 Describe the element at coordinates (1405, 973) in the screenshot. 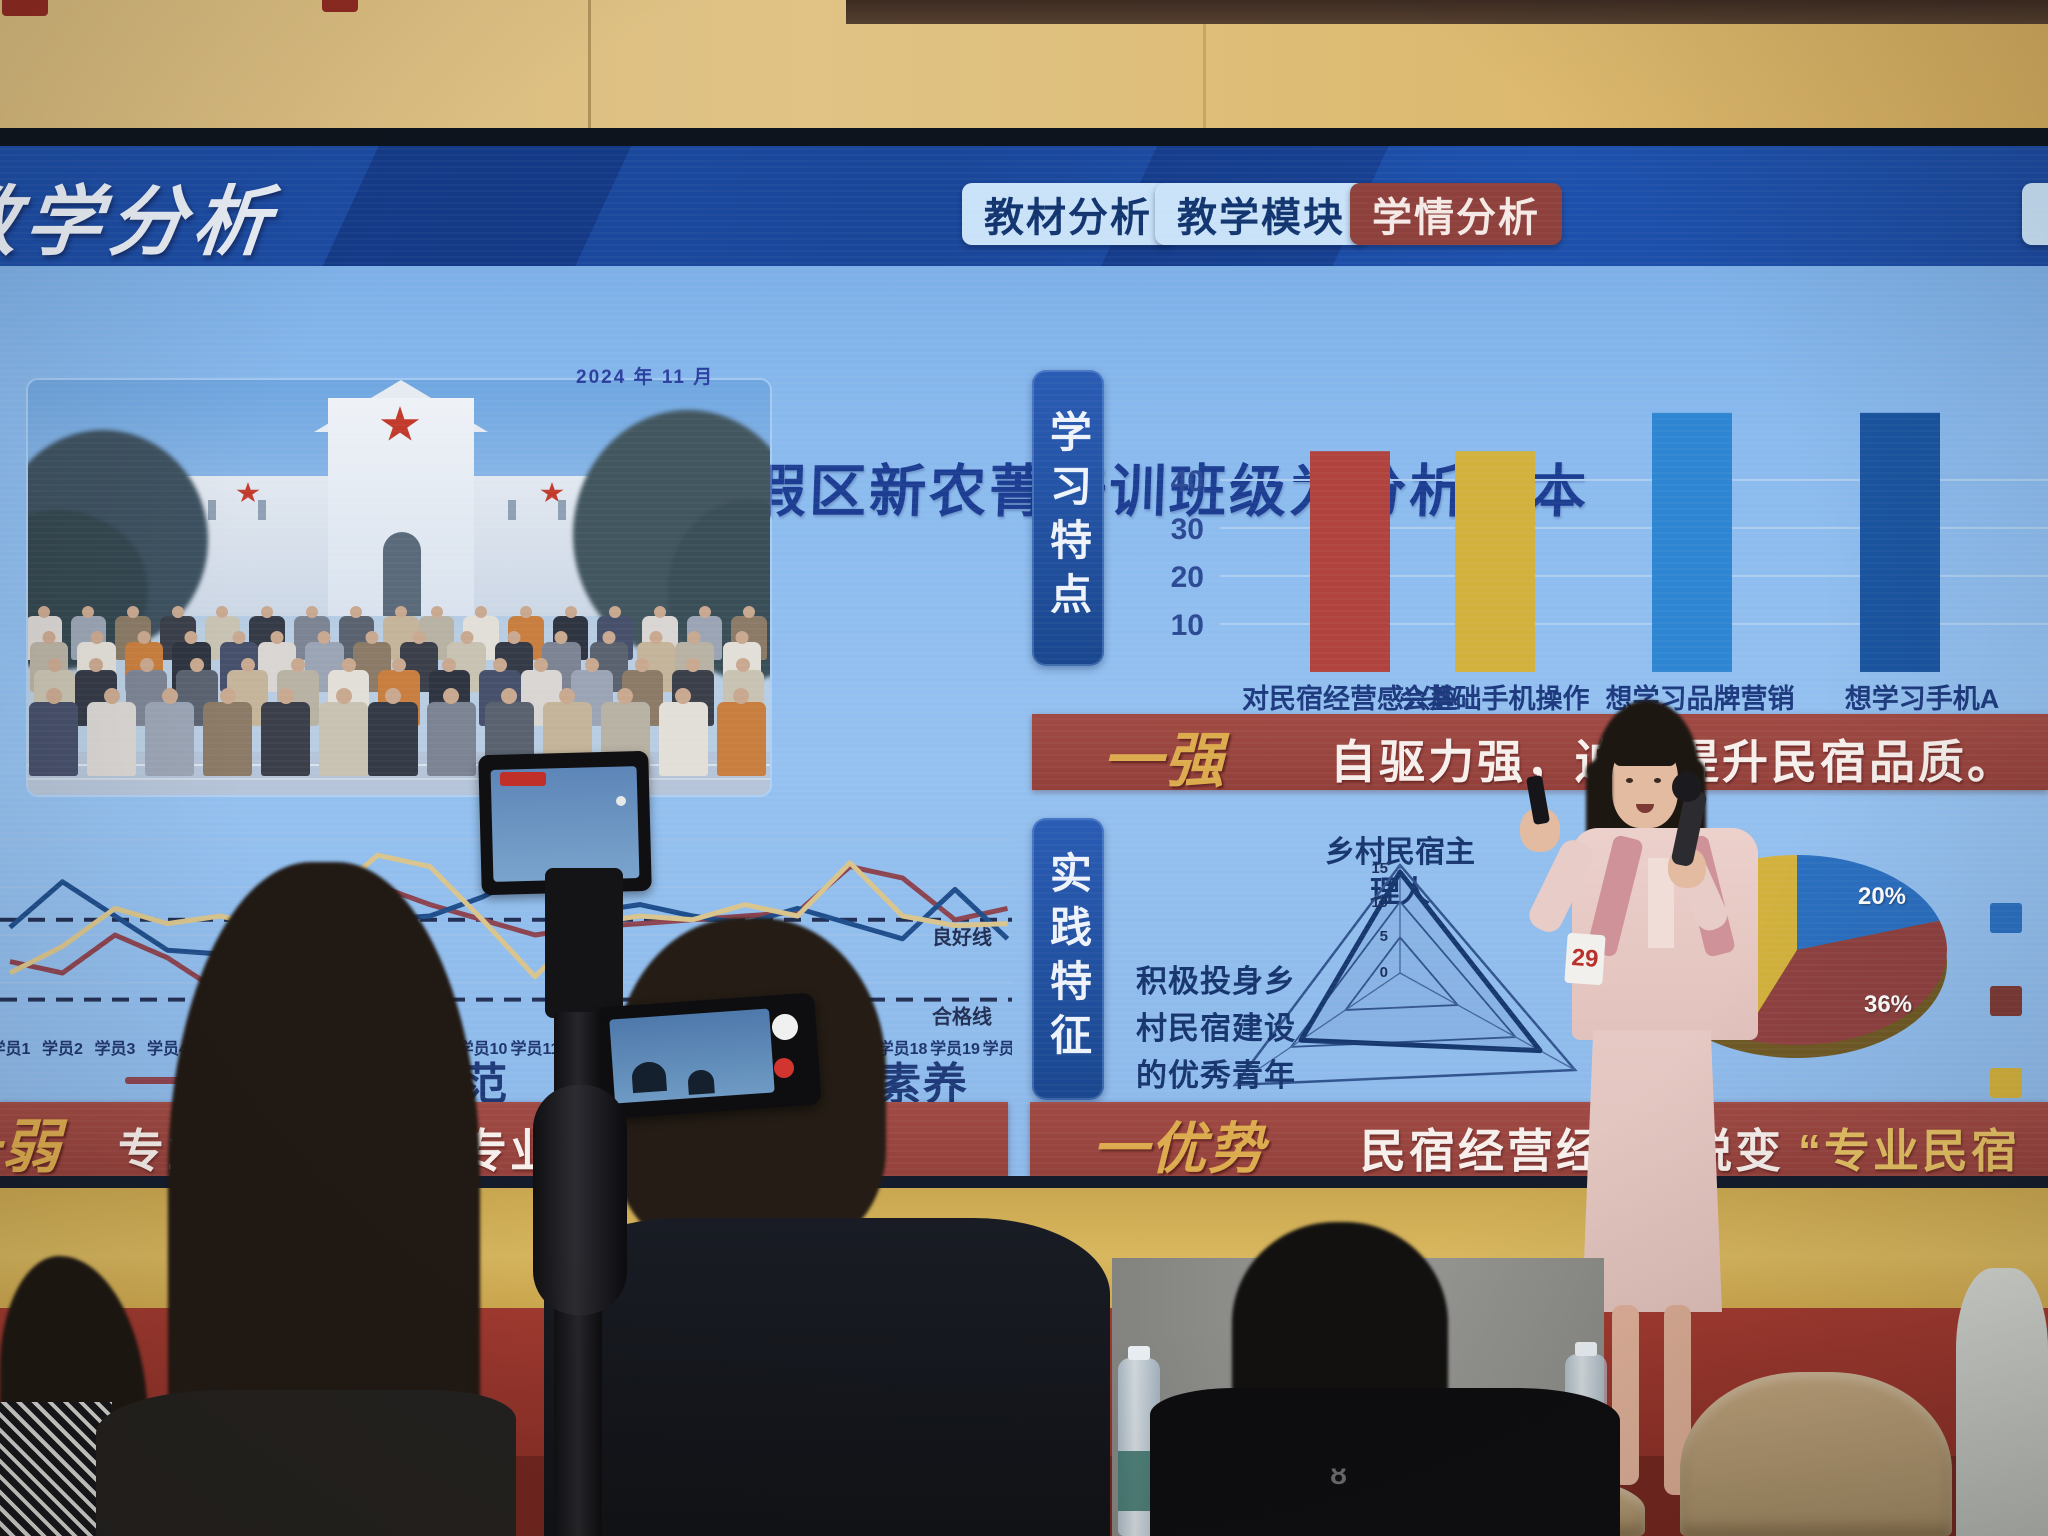

I see `radar-chart: 15 10 5 0` at that location.